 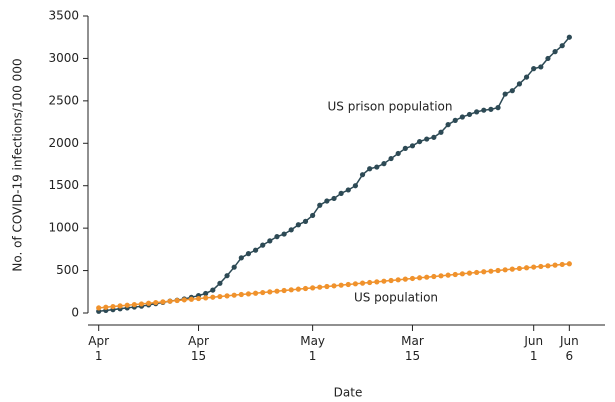 What do you see at coordinates (18, 164) in the screenshot?
I see `y-axis-label: No. of COVID-19 infections/100 000` at bounding box center [18, 164].